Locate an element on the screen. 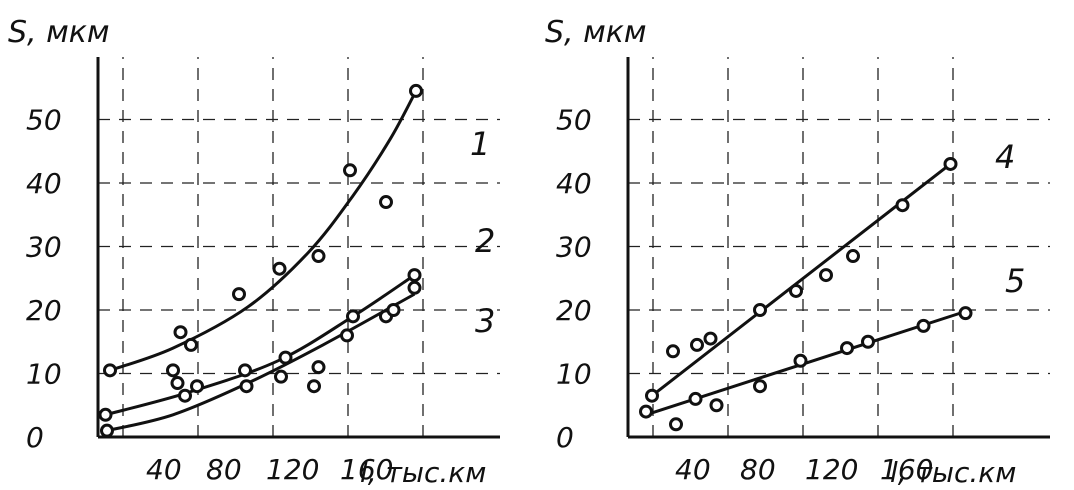  series-label-5: 5 is located at coordinates (1015, 281).